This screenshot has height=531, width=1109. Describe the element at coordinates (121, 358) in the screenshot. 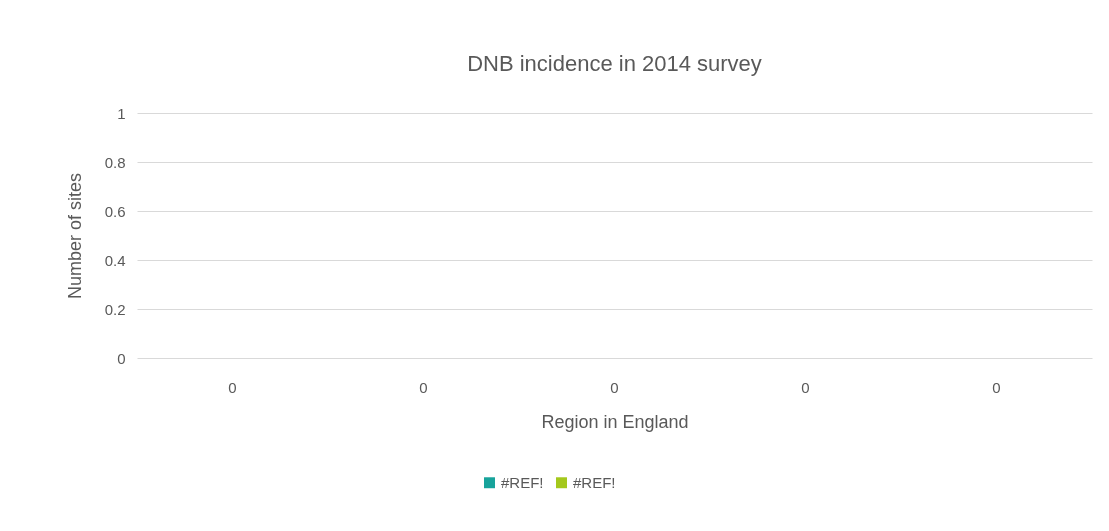

I see `y-tick-label: 0` at that location.